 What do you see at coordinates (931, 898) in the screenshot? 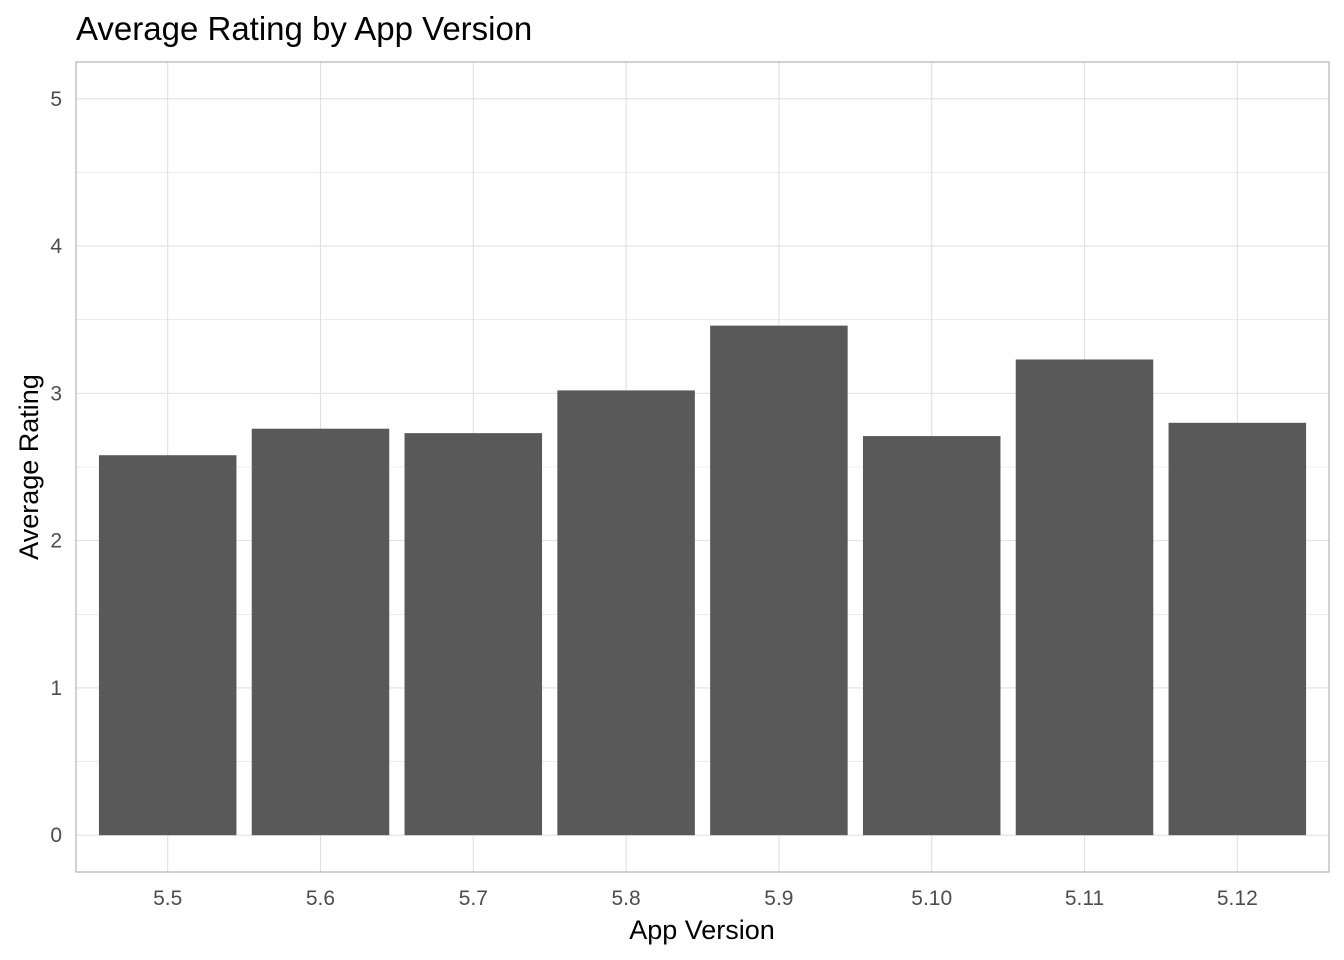
I see `x-tick-label: 5.10` at bounding box center [931, 898].